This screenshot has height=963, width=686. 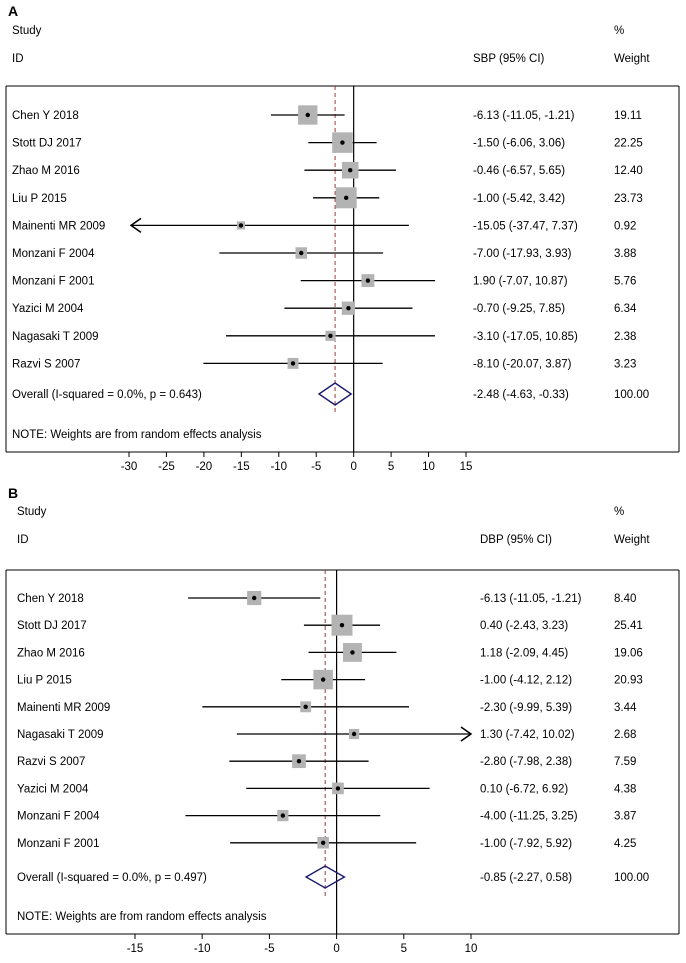 What do you see at coordinates (632, 540) in the screenshot?
I see `header-weight: Weight` at bounding box center [632, 540].